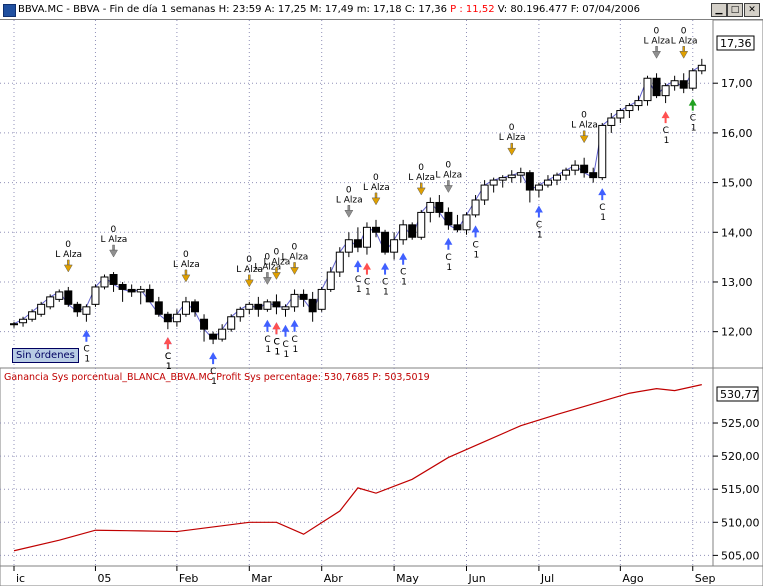 Image resolution: width=763 pixels, height=586 pixels. I want to click on x-tick-label: Abr, so click(334, 578).